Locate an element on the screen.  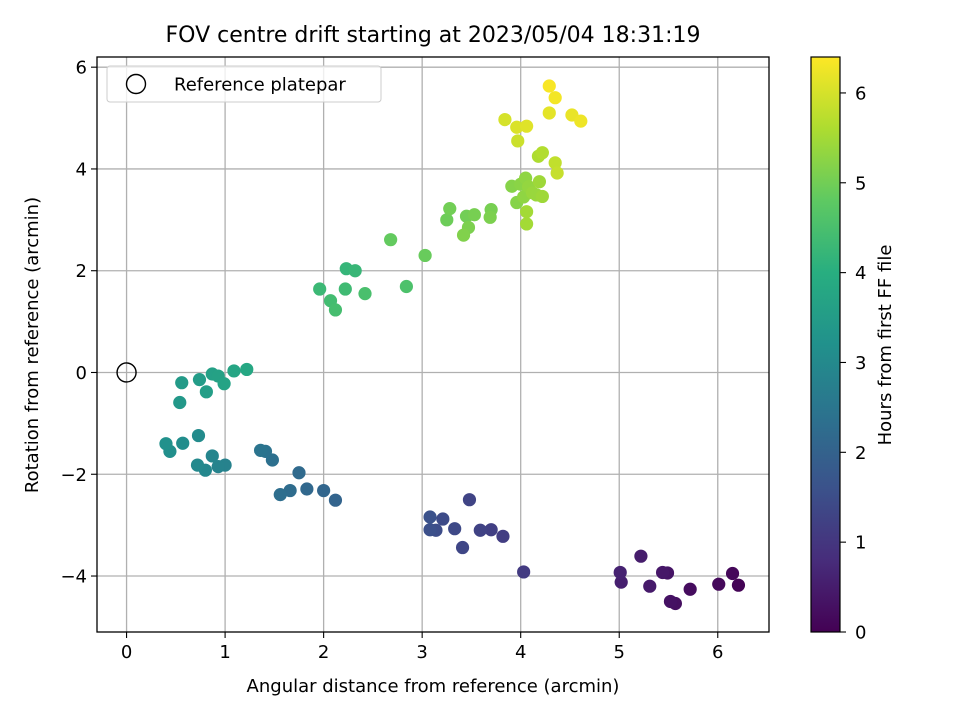
colorbar: 0 1 2 3 4 5 6 Hours from first FF file is located at coordinates (853, 350).